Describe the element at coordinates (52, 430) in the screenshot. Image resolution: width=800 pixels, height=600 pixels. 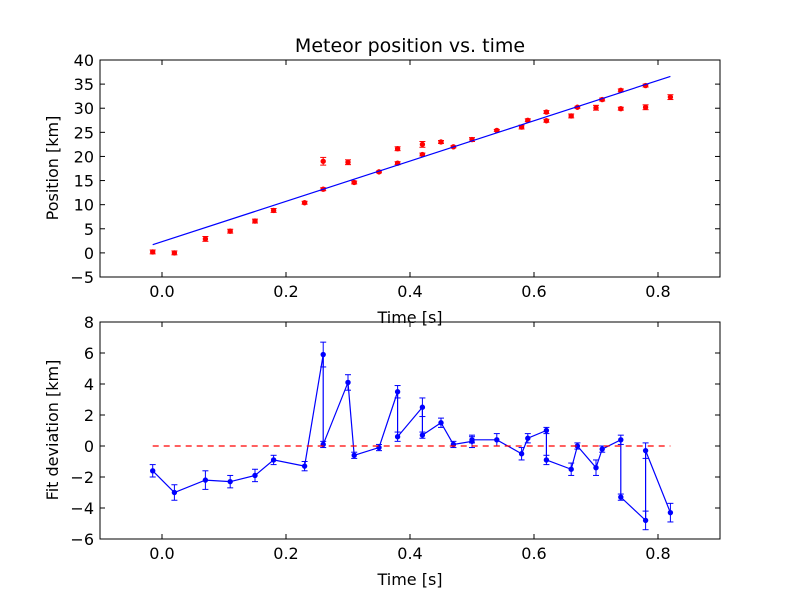
I see `deviation-y-axis-label: Fit deviation [km]` at that location.